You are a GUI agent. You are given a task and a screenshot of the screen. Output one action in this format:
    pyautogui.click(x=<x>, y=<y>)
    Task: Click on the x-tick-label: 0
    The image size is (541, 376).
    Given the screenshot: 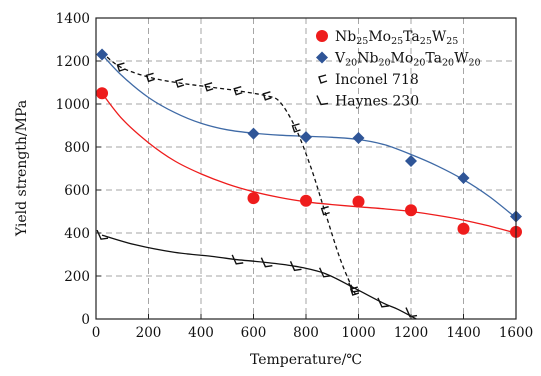 What is the action you would take?
    pyautogui.click(x=96, y=333)
    